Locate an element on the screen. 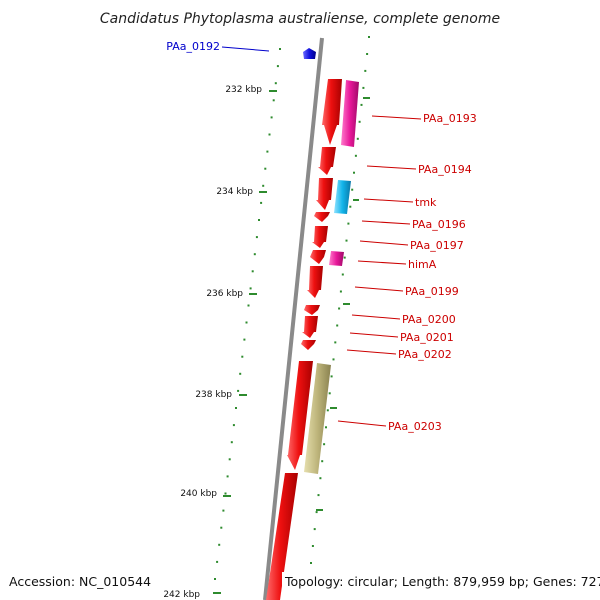 The image size is (600, 600). gene-label-tmk: tmk is located at coordinates (426, 202).